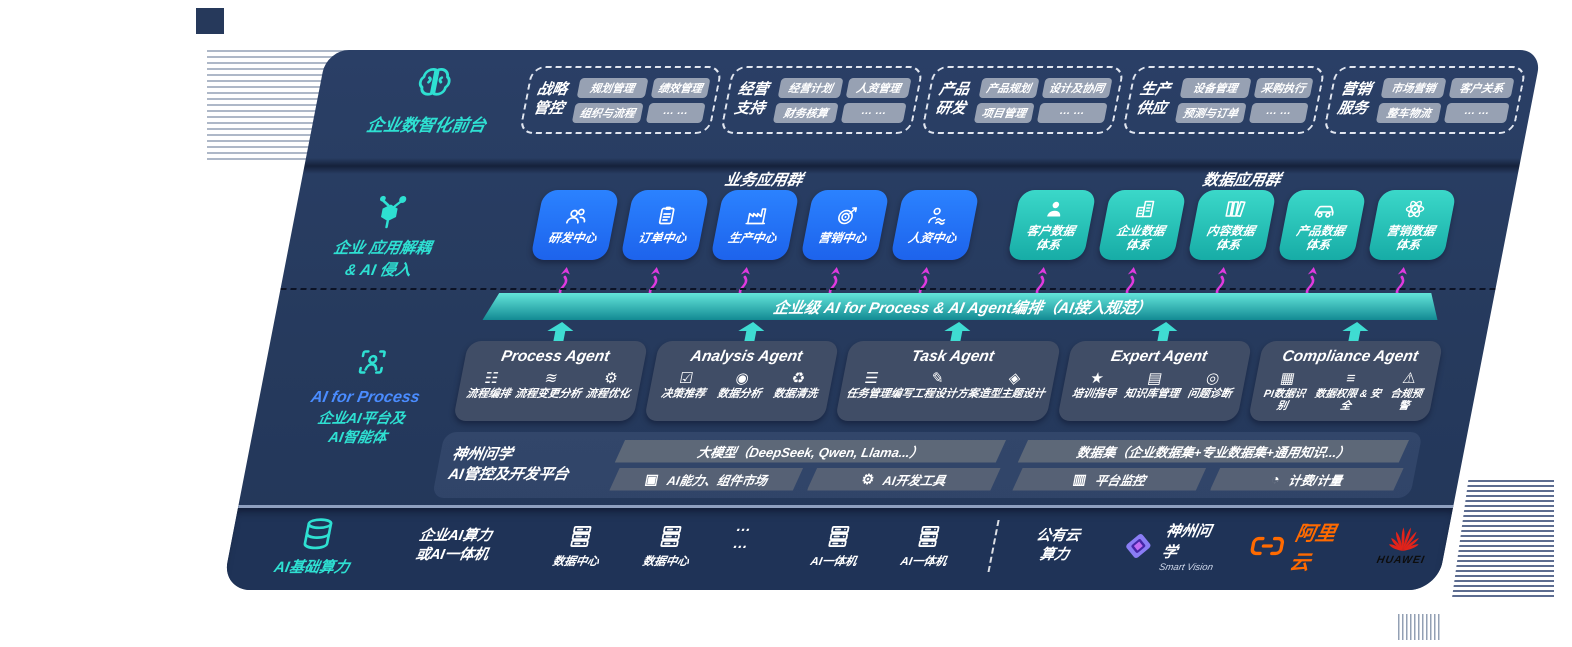  I want to click on data-app-group: 客户数据 体系 企业数据 体系 内容数据 体系 产品数据 体系, so click(1232, 243).